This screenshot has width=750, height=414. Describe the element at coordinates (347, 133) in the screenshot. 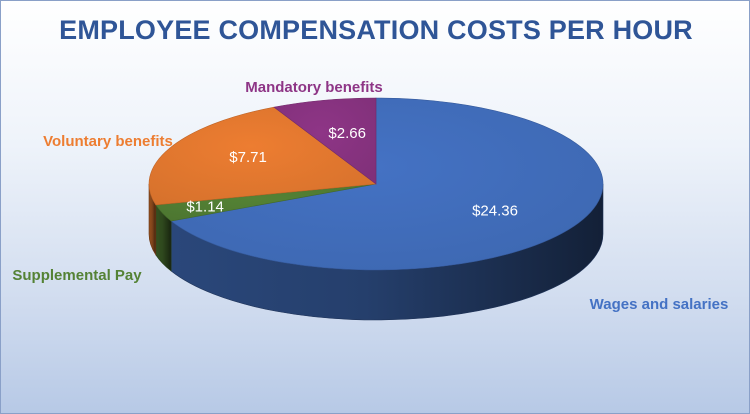

I see `data-label-mandatory-benefits: $2.66` at that location.